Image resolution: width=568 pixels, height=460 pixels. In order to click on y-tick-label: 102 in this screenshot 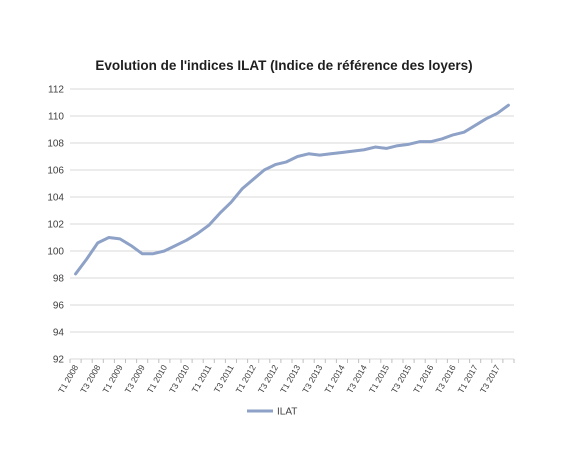, I will do `click(55, 225)`.